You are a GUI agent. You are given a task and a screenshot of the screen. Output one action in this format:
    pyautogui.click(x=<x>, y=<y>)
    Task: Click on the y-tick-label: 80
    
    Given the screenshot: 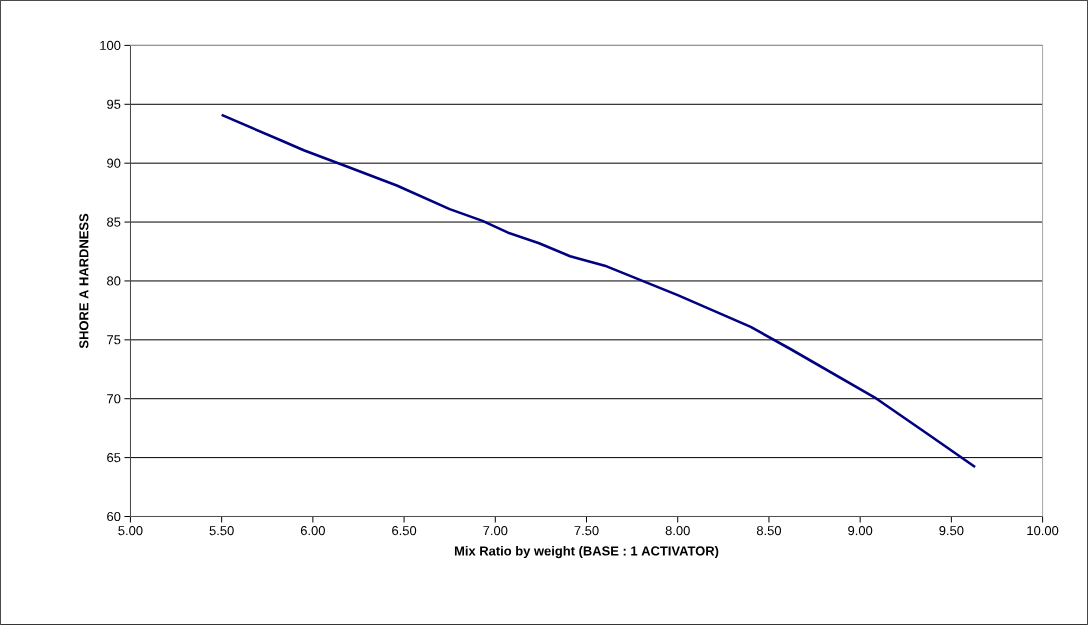 What is the action you would take?
    pyautogui.click(x=114, y=281)
    